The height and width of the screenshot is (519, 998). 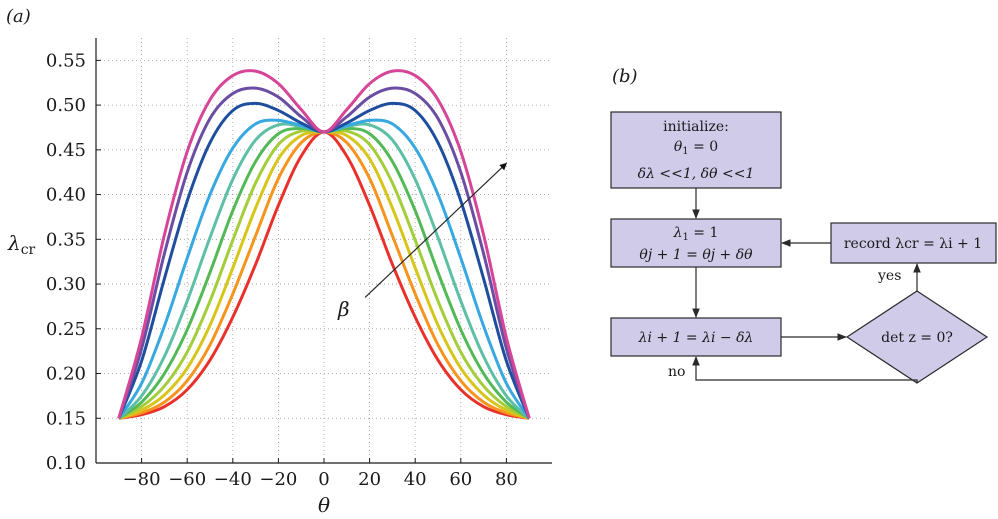 What do you see at coordinates (66, 150) in the screenshot?
I see `y-tick-label: 0.45` at bounding box center [66, 150].